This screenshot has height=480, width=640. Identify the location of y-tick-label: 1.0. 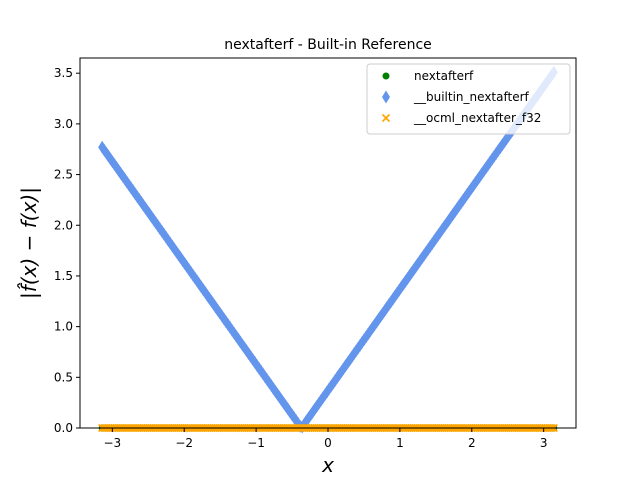
(63, 327).